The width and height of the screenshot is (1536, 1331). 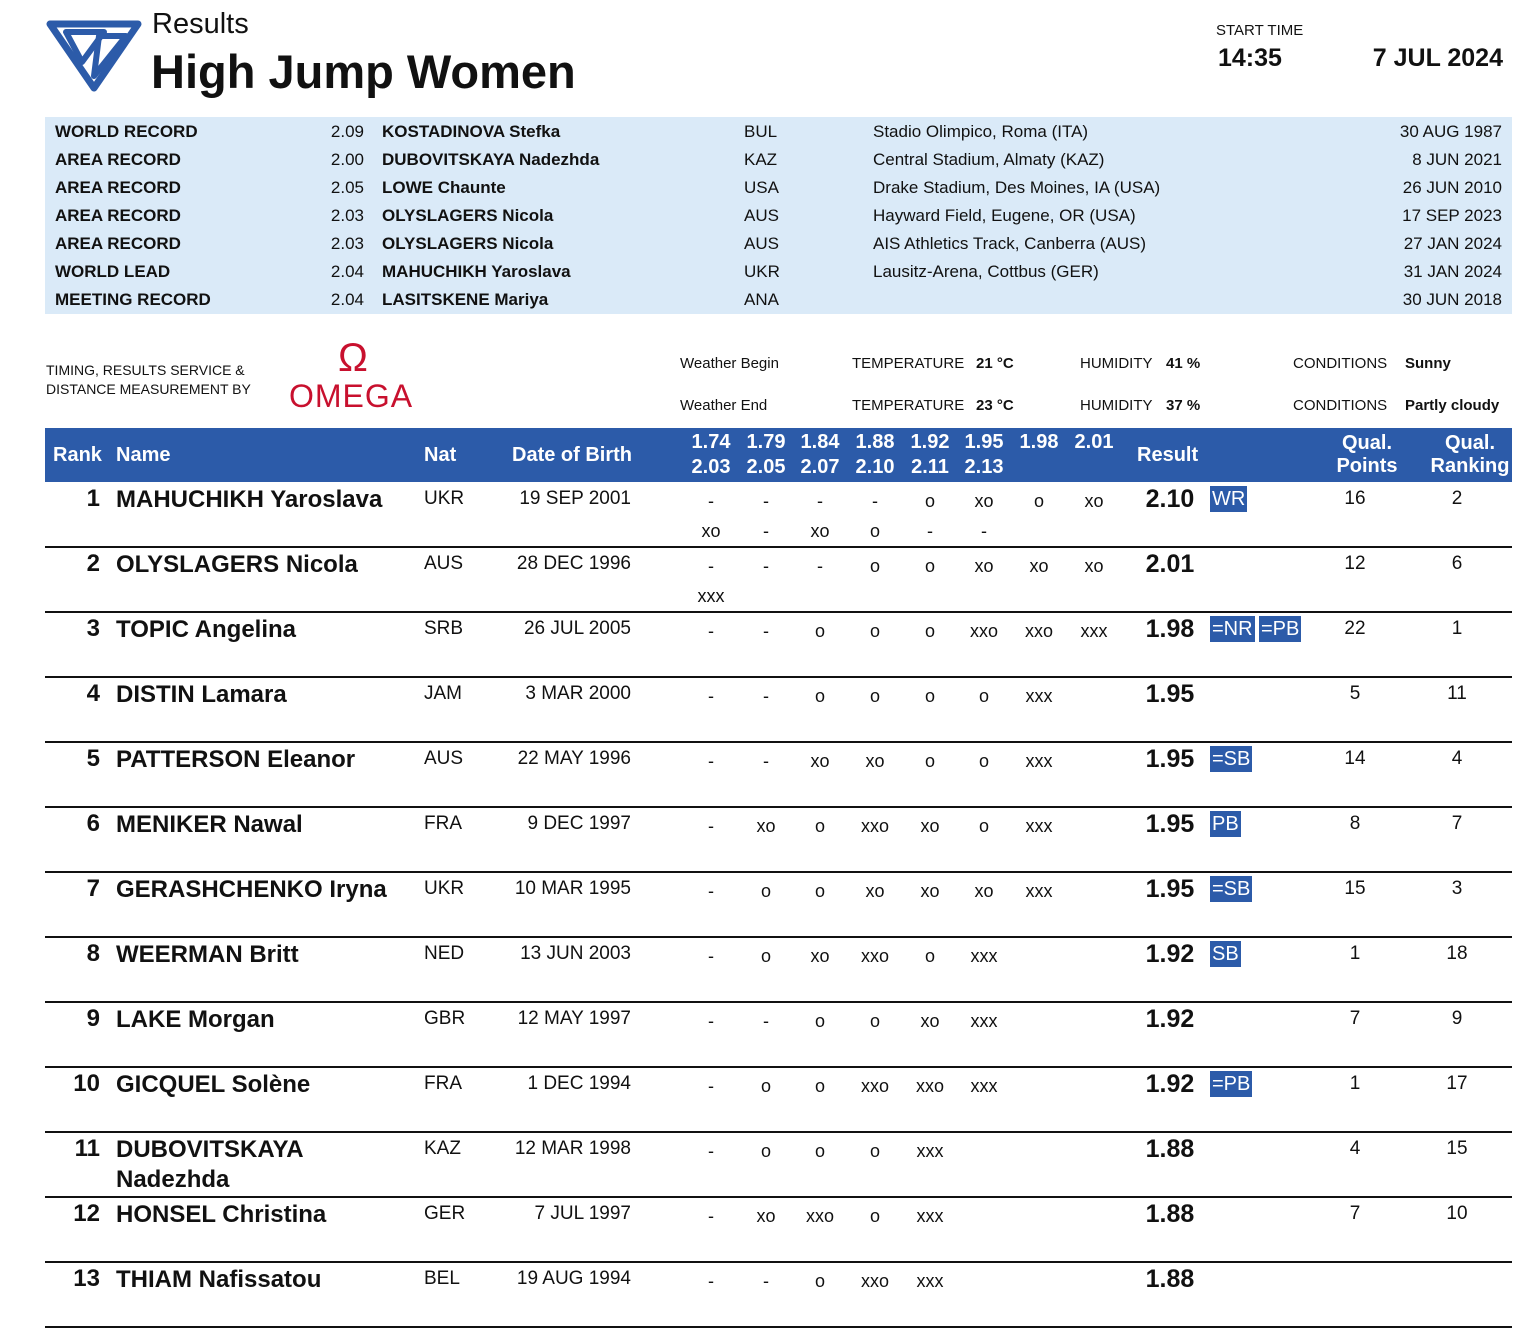 I want to click on rank: 6, so click(x=93, y=823).